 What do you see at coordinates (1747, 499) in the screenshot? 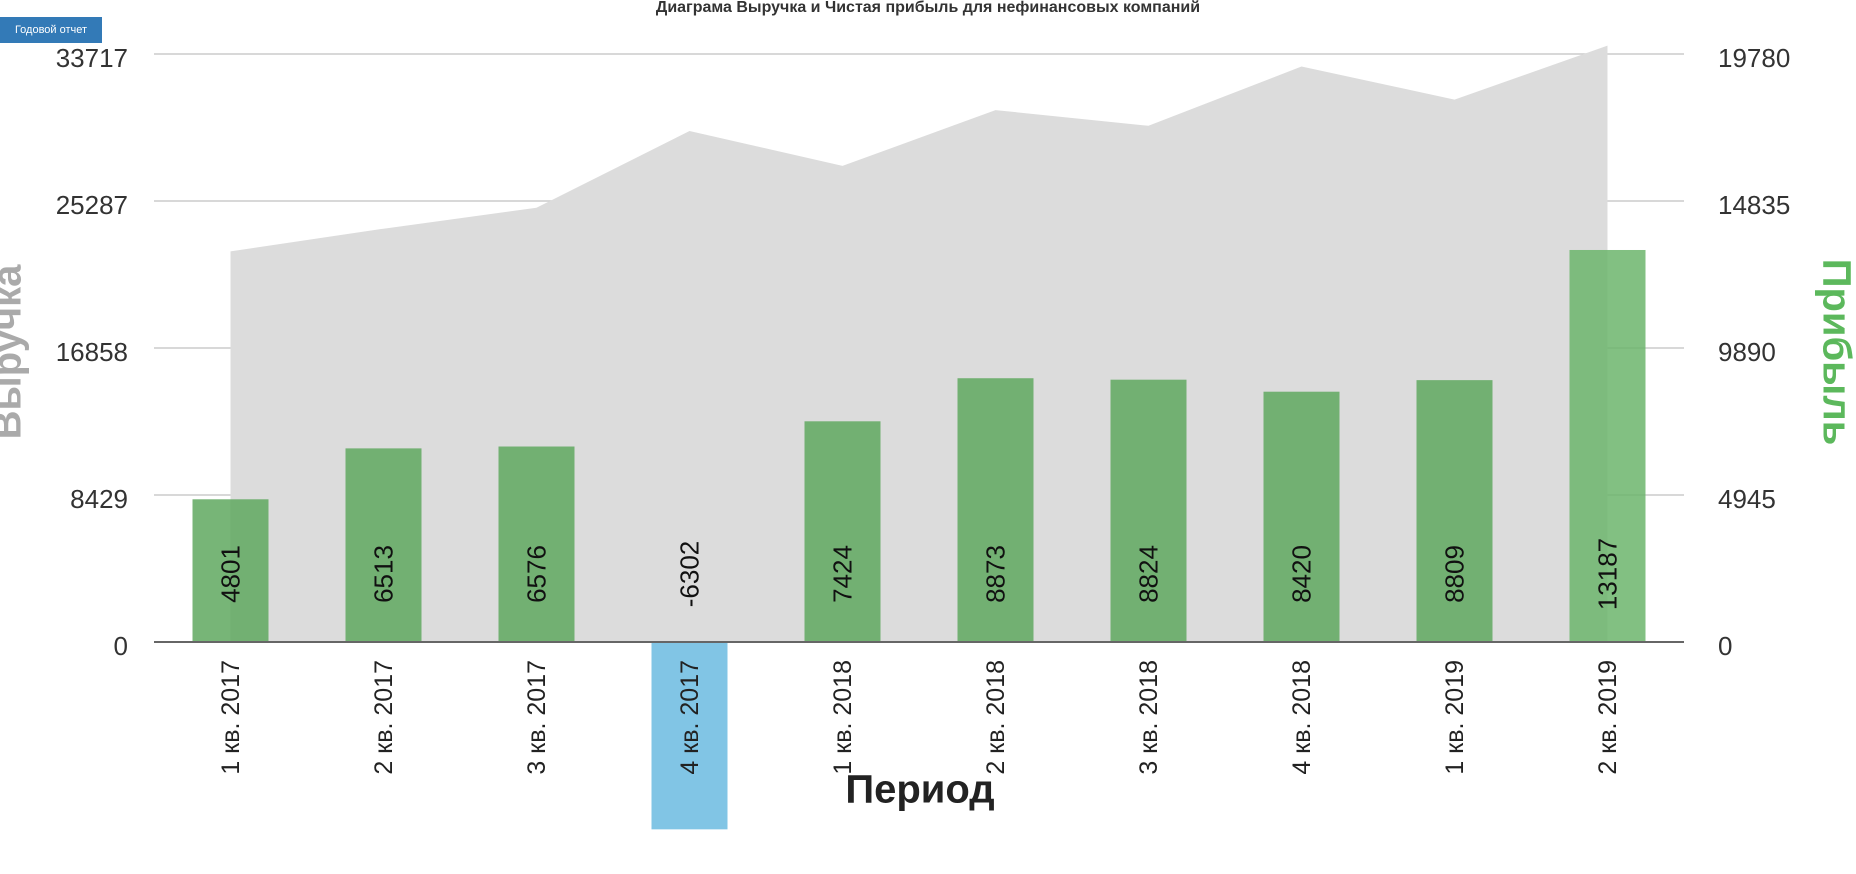
I see `y2-tick-label: 4945` at bounding box center [1747, 499].